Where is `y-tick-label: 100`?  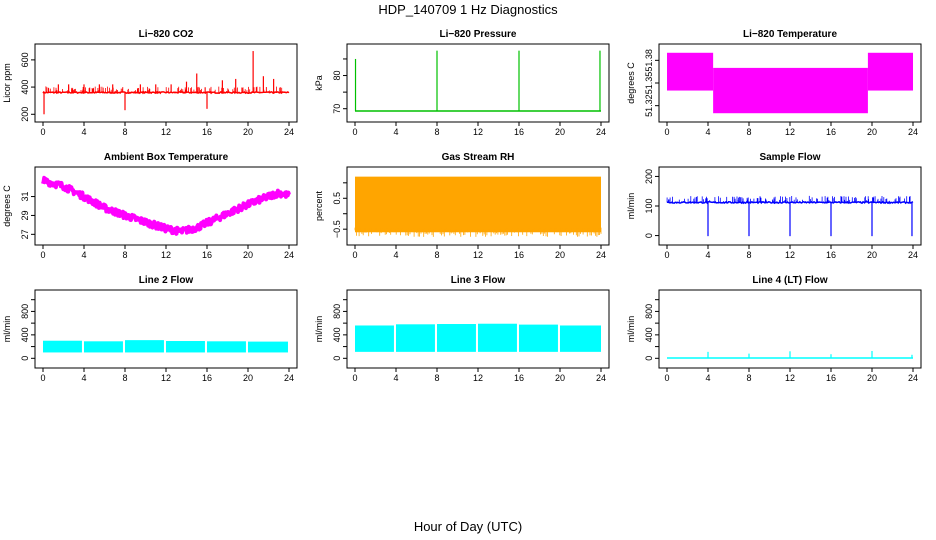
y-tick-label: 100 is located at coordinates (649, 205).